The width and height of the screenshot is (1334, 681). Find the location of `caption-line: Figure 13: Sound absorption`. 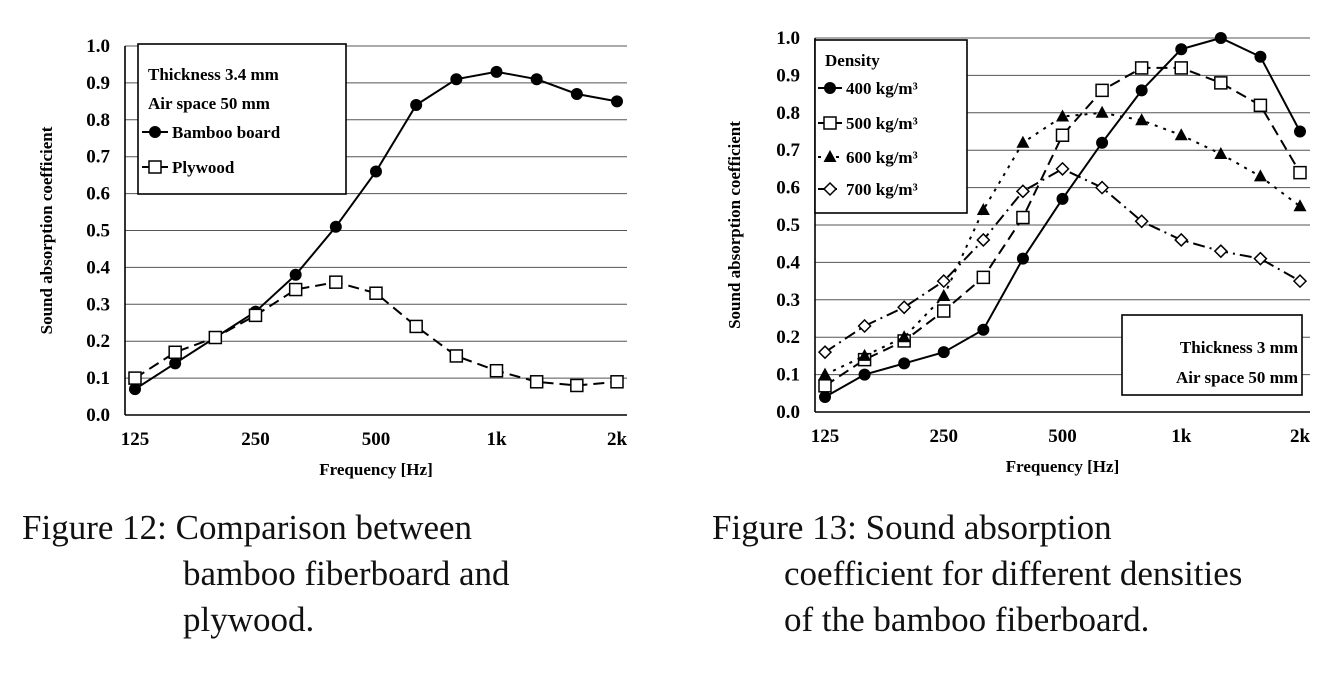

caption-line: Figure 13: Sound absorption is located at coordinates (912, 527).